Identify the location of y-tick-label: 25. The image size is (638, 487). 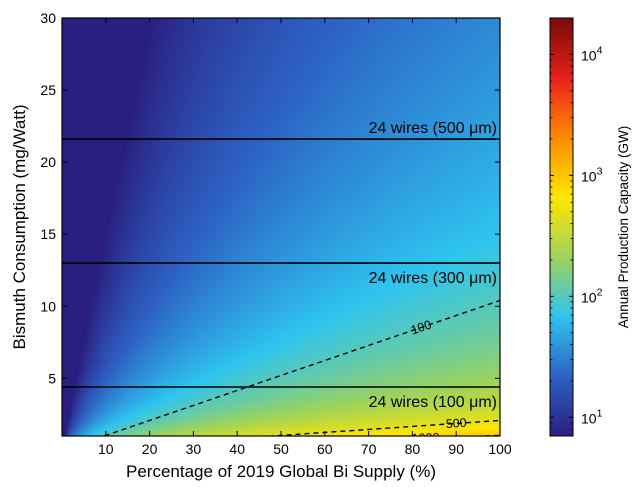
(48, 90).